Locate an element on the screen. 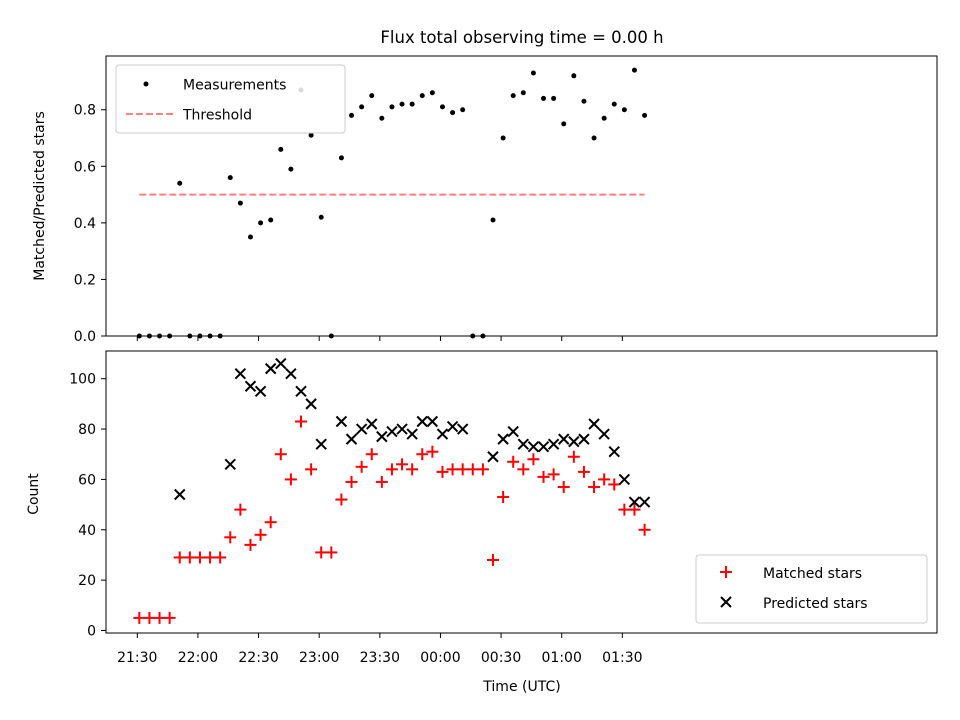 The height and width of the screenshot is (720, 960). ratio-y-axis-label: Matched/Predicted stars is located at coordinates (40, 196).